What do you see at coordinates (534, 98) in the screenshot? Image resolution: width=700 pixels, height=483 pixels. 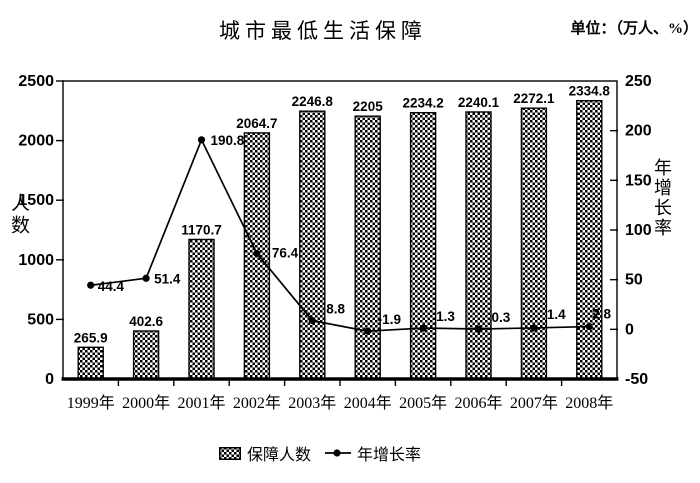 I see `bar-value-label: 2272.1` at bounding box center [534, 98].